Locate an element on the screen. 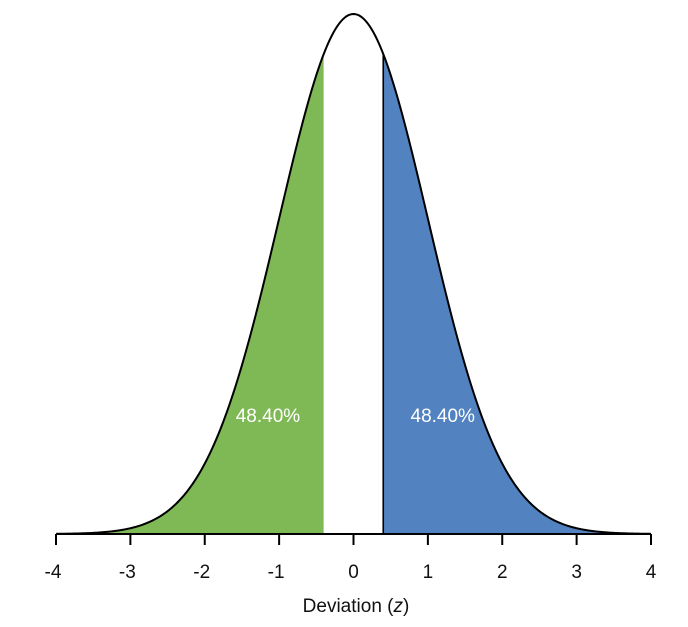 The height and width of the screenshot is (627, 688). x-tick-label: 4 is located at coordinates (651, 572).